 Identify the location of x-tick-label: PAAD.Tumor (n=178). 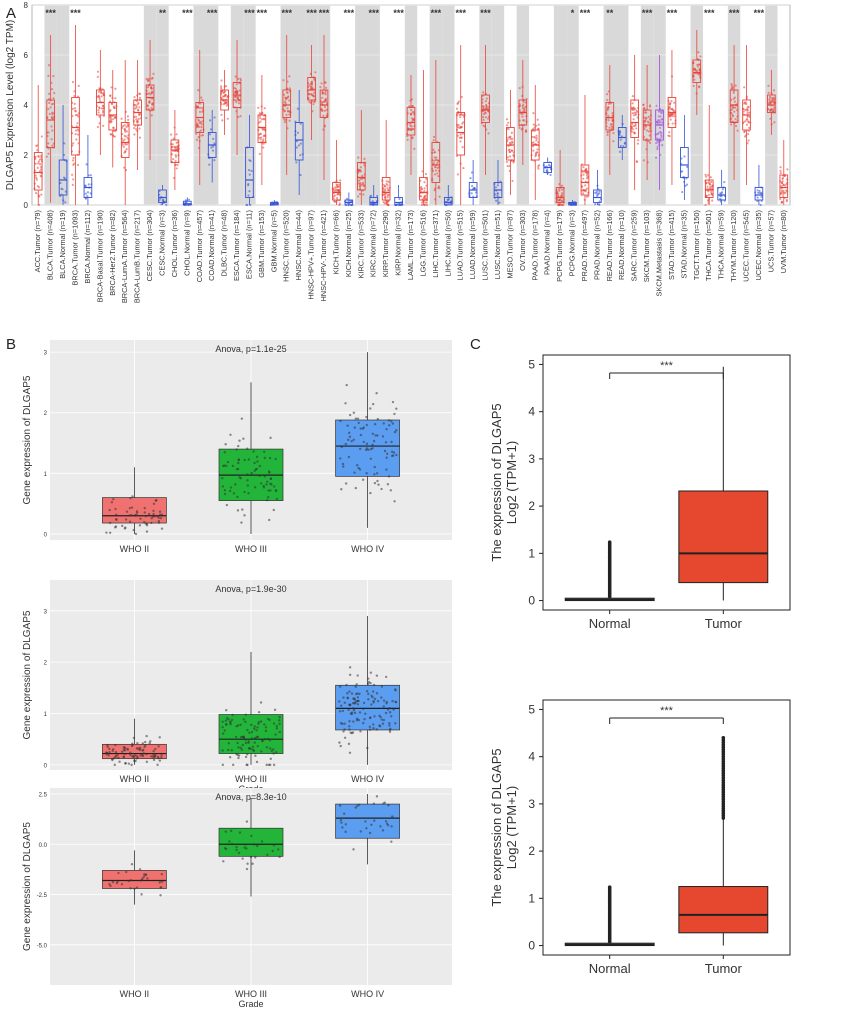
(534, 245).